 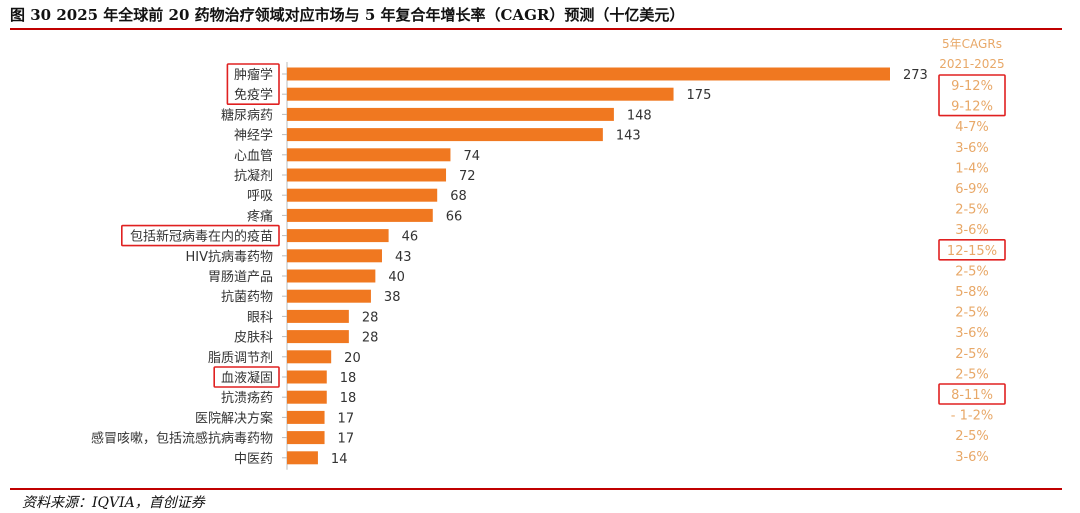 I want to click on category-label: 皮肤科, so click(x=253, y=338).